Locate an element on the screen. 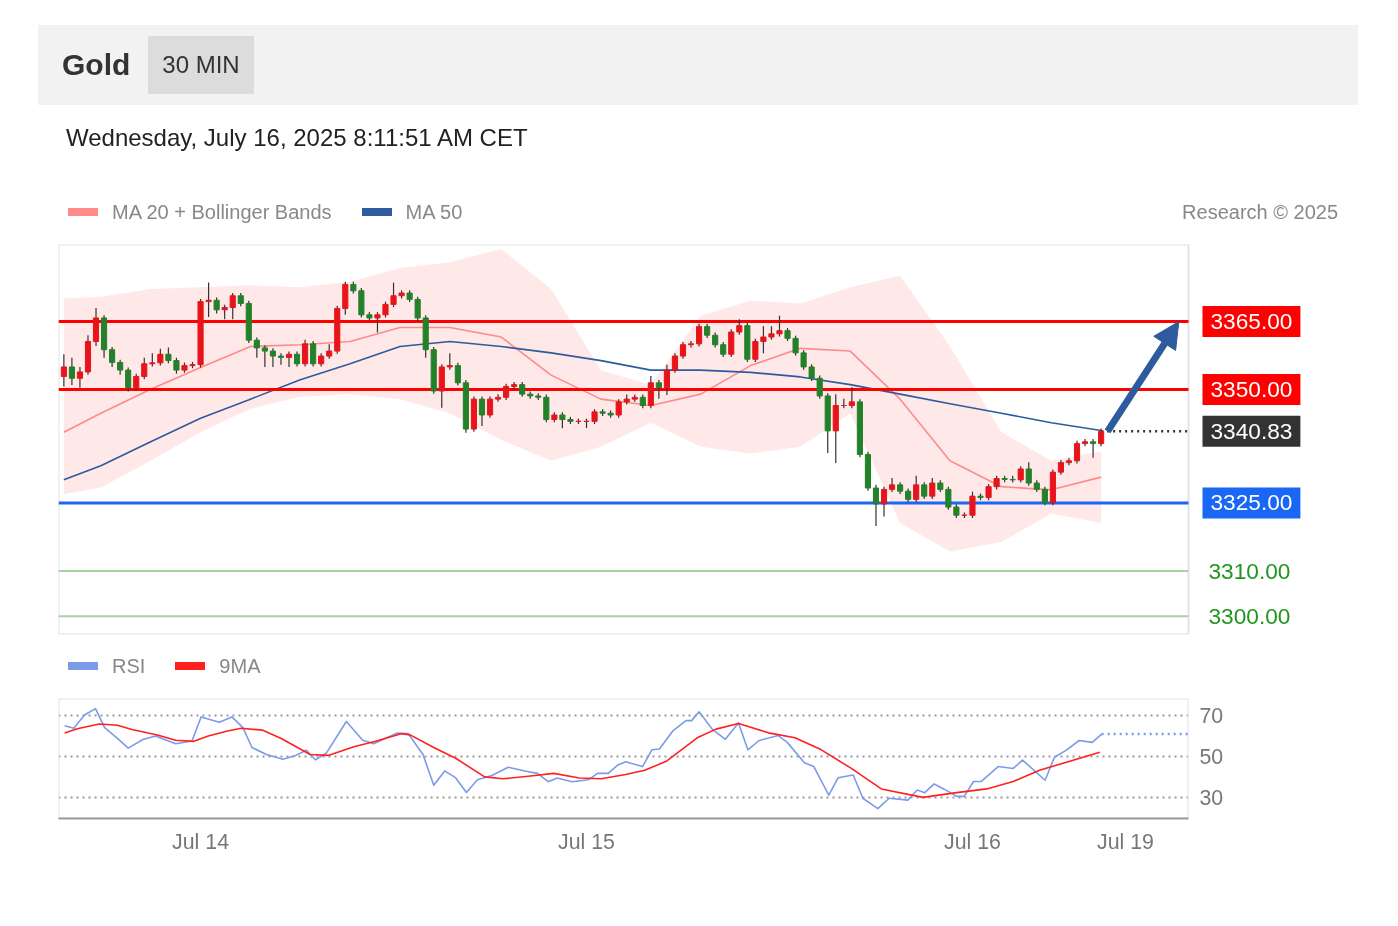 The height and width of the screenshot is (926, 1398). y-tick-label: 3350.00 is located at coordinates (1251, 389).